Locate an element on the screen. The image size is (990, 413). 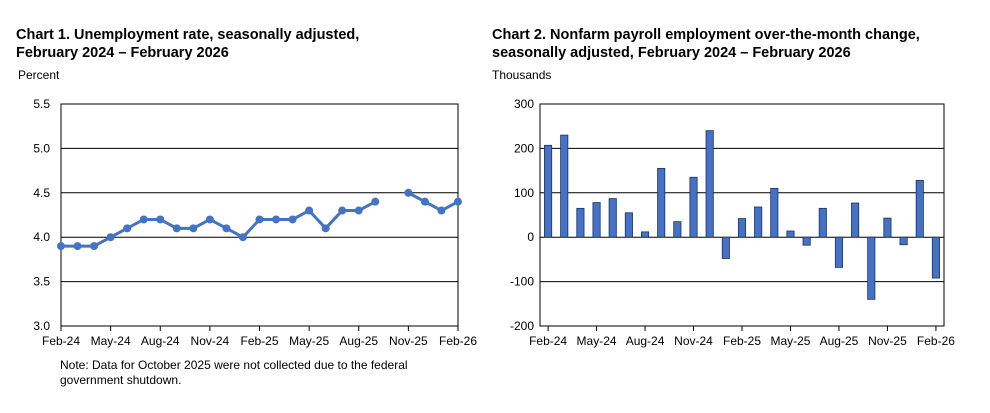
chart1-series-line is located at coordinates (433, 202).